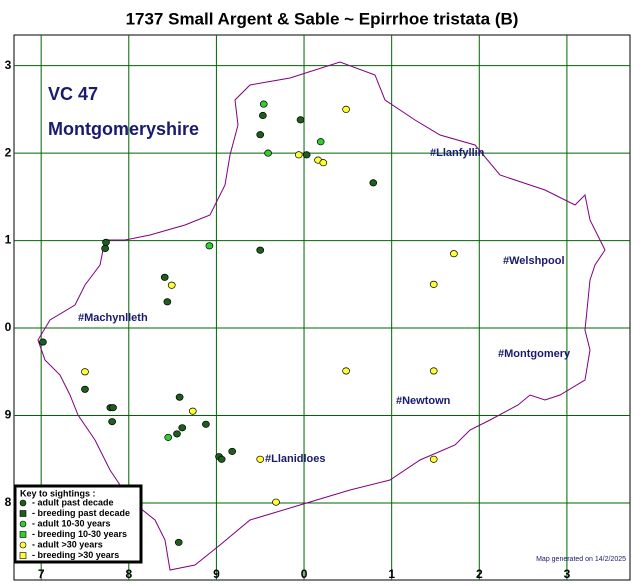  I want to click on town-label: #Llanfyllin, so click(457, 153).